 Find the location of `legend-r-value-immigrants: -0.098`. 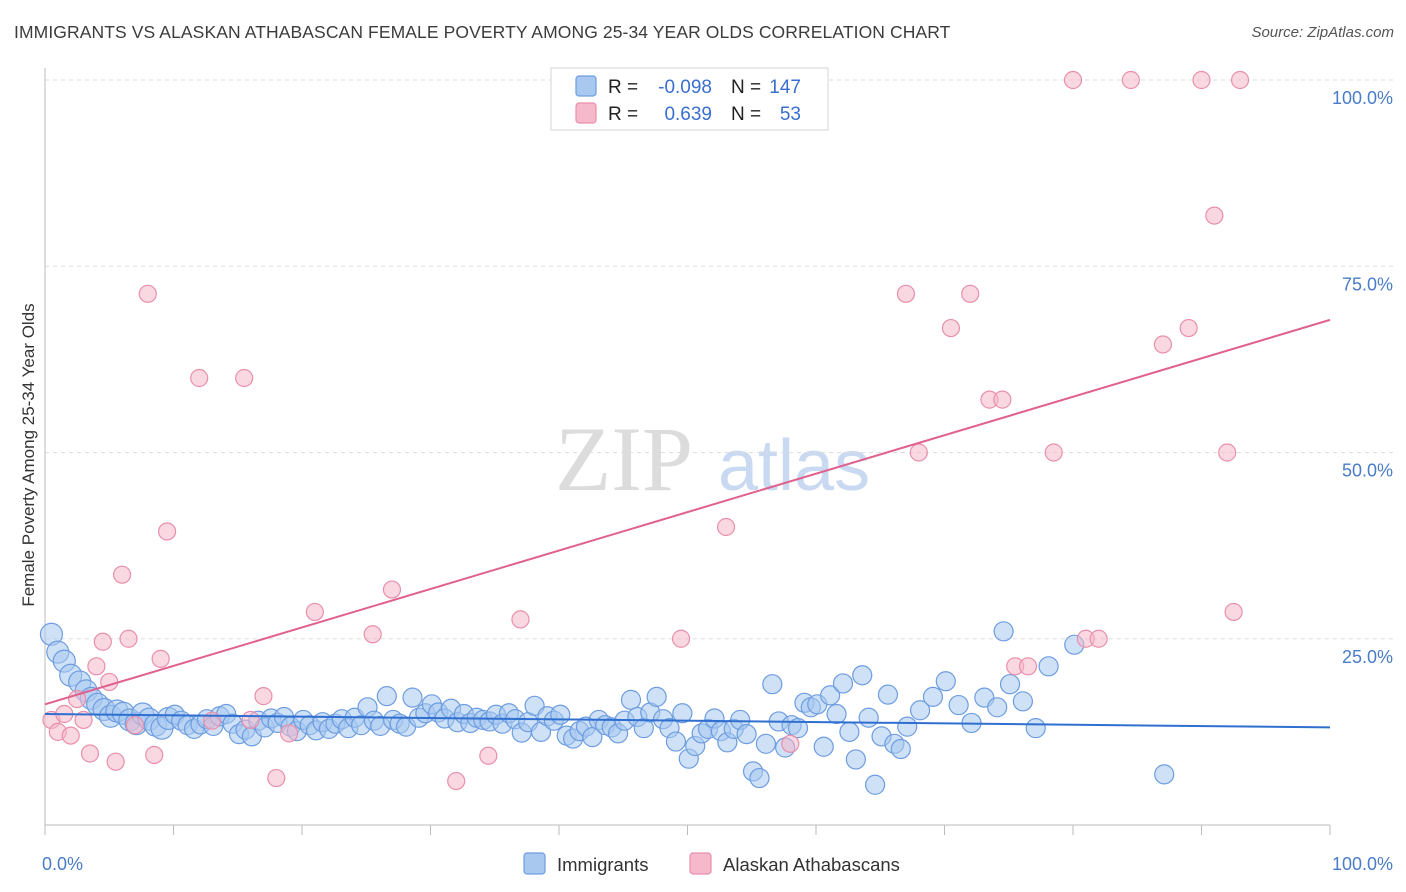

legend-r-value-immigrants: -0.098 is located at coordinates (685, 87).